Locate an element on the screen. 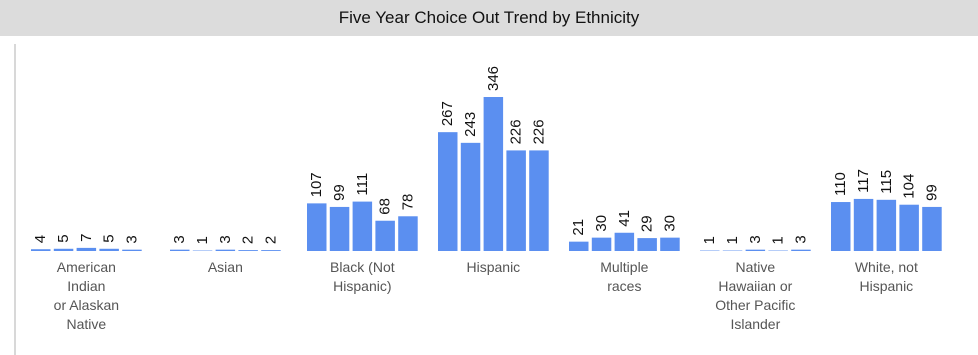 The height and width of the screenshot is (355, 978). bar-value-label: 346 is located at coordinates (493, 78).